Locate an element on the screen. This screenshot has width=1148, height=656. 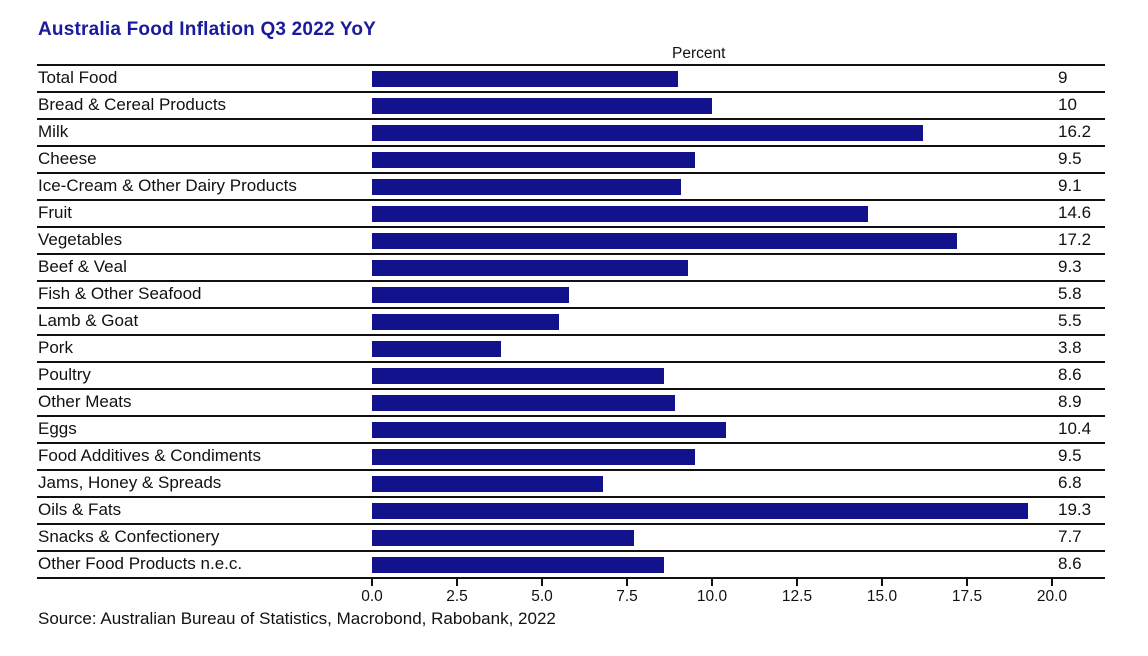
bar-row: Eggs 10.4 is located at coordinates (571, 428).